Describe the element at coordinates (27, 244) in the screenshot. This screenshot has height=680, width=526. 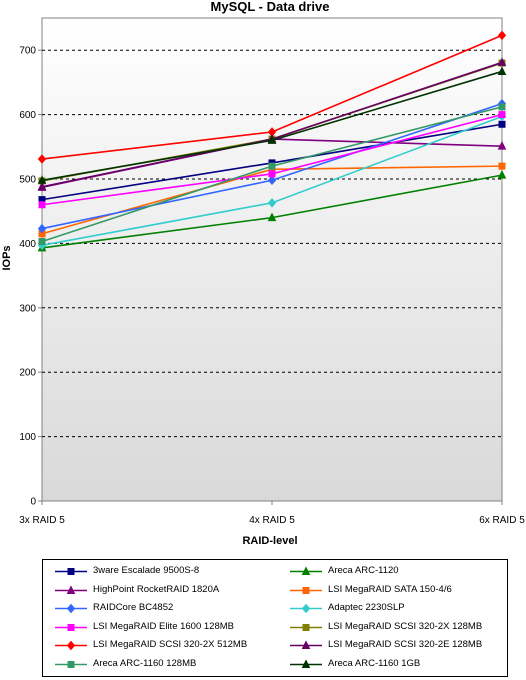
I see `y-tick-label: 400` at that location.